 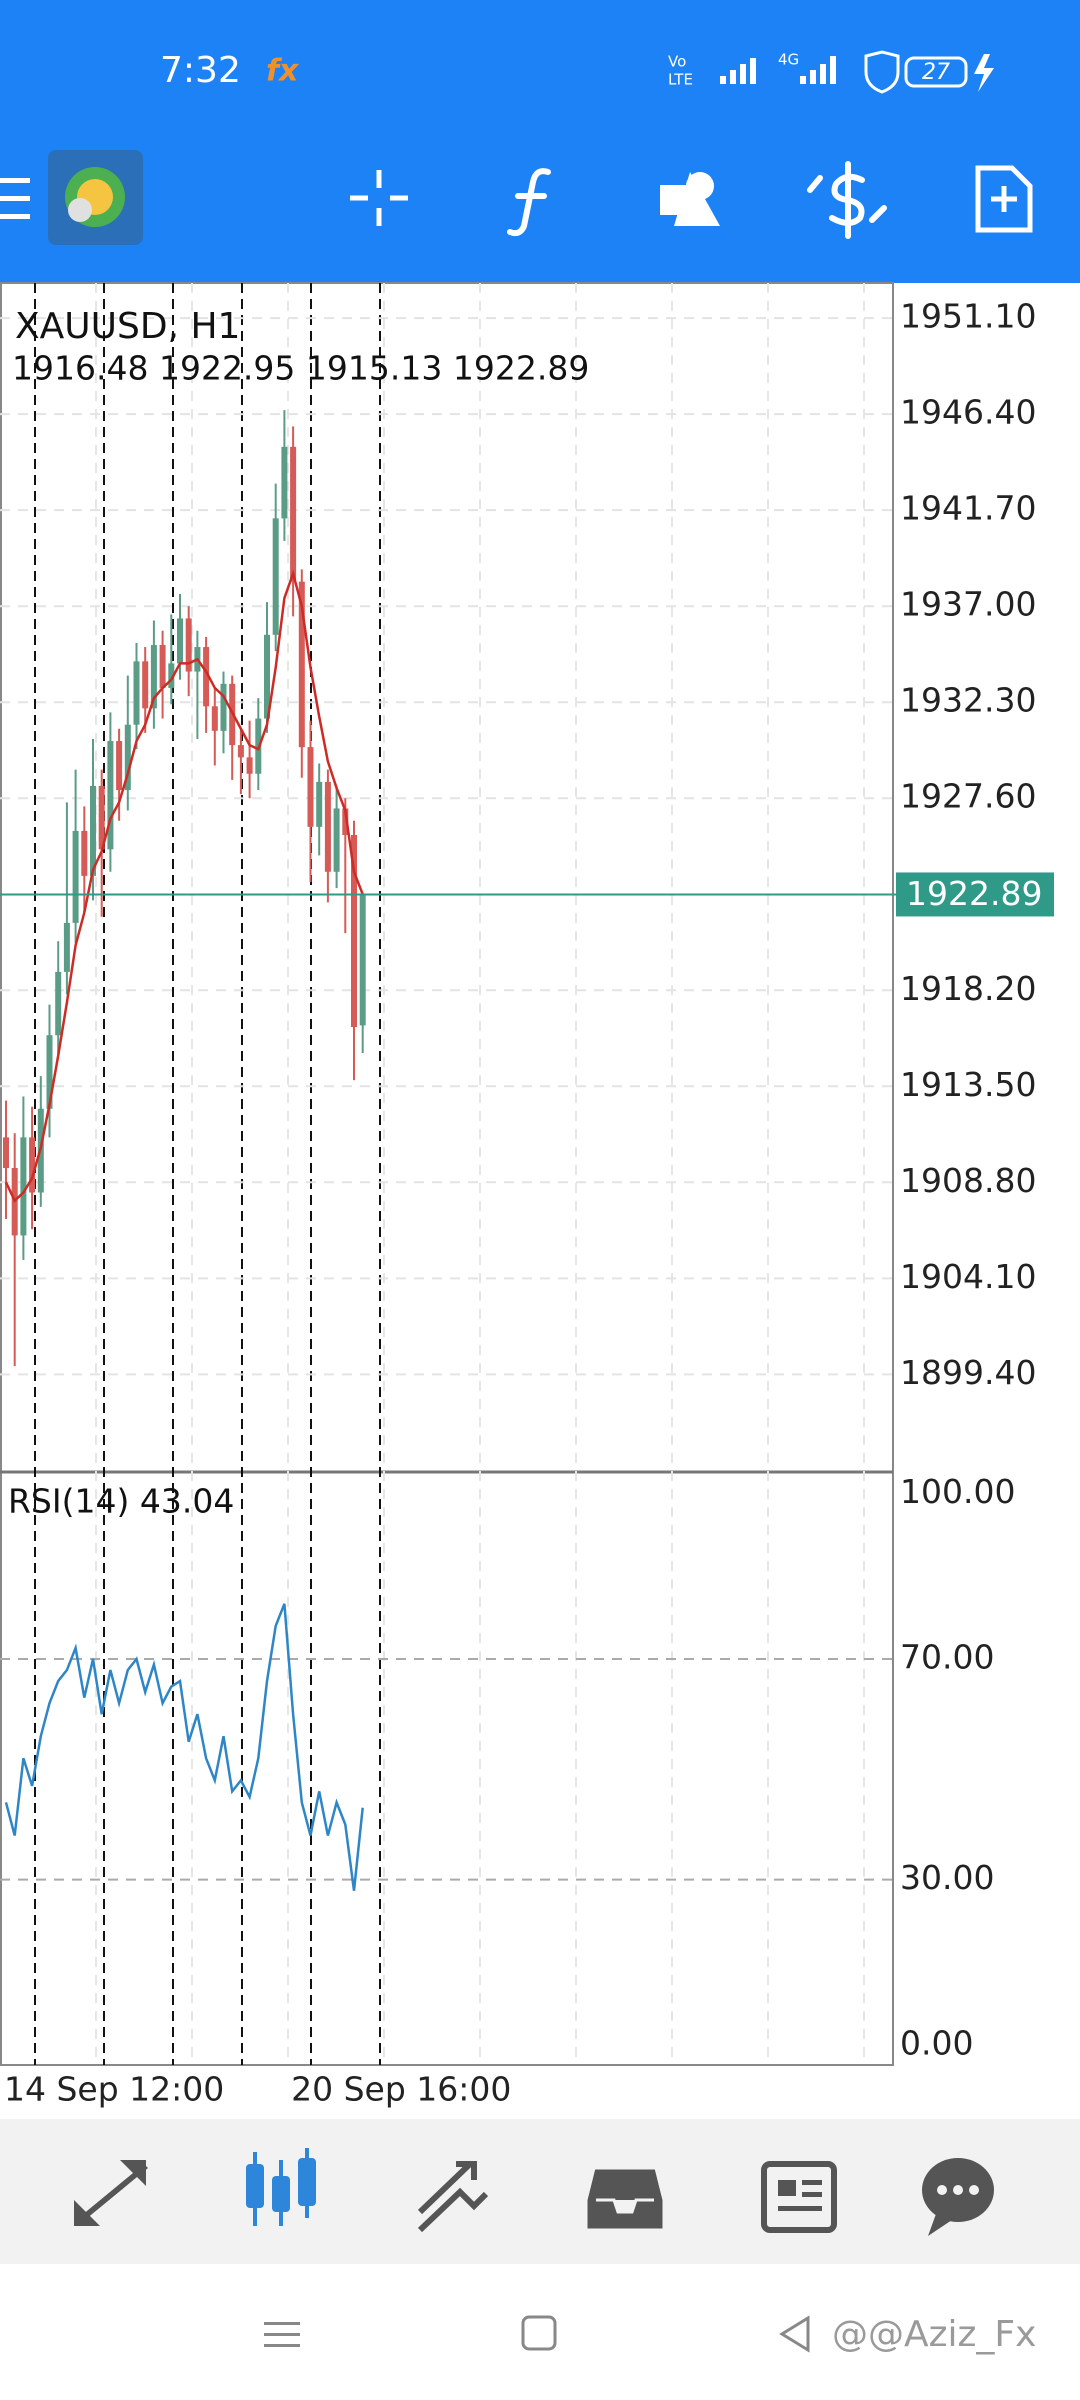 What do you see at coordinates (15, 198) in the screenshot?
I see `menu-button` at bounding box center [15, 198].